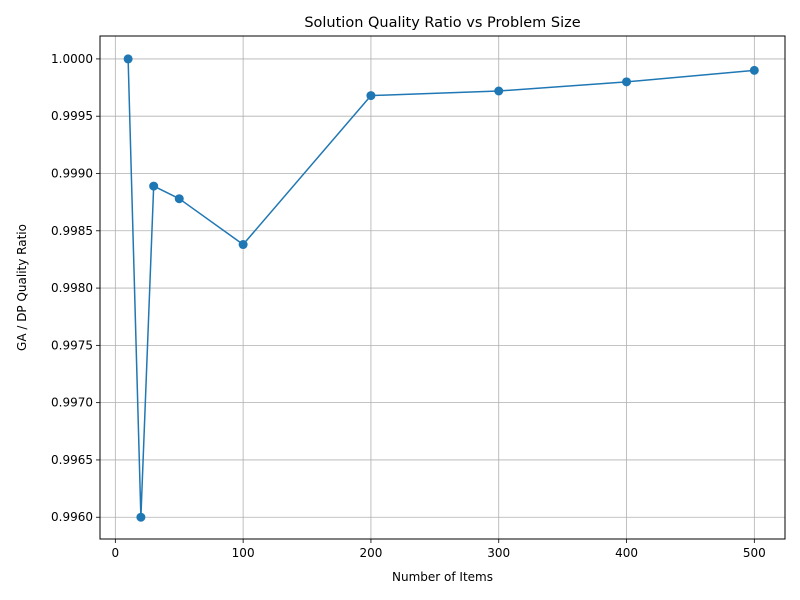 The height and width of the screenshot is (600, 800). I want to click on y-tick-label: 0.9970, so click(72, 403).